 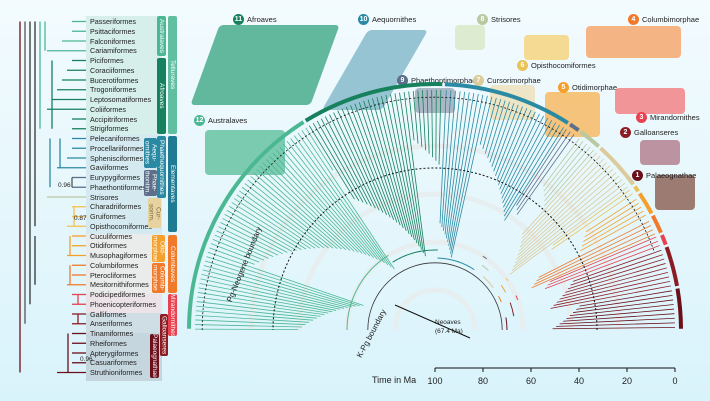 I want to click on order-label: Pelecaniformes, so click(x=115, y=138).